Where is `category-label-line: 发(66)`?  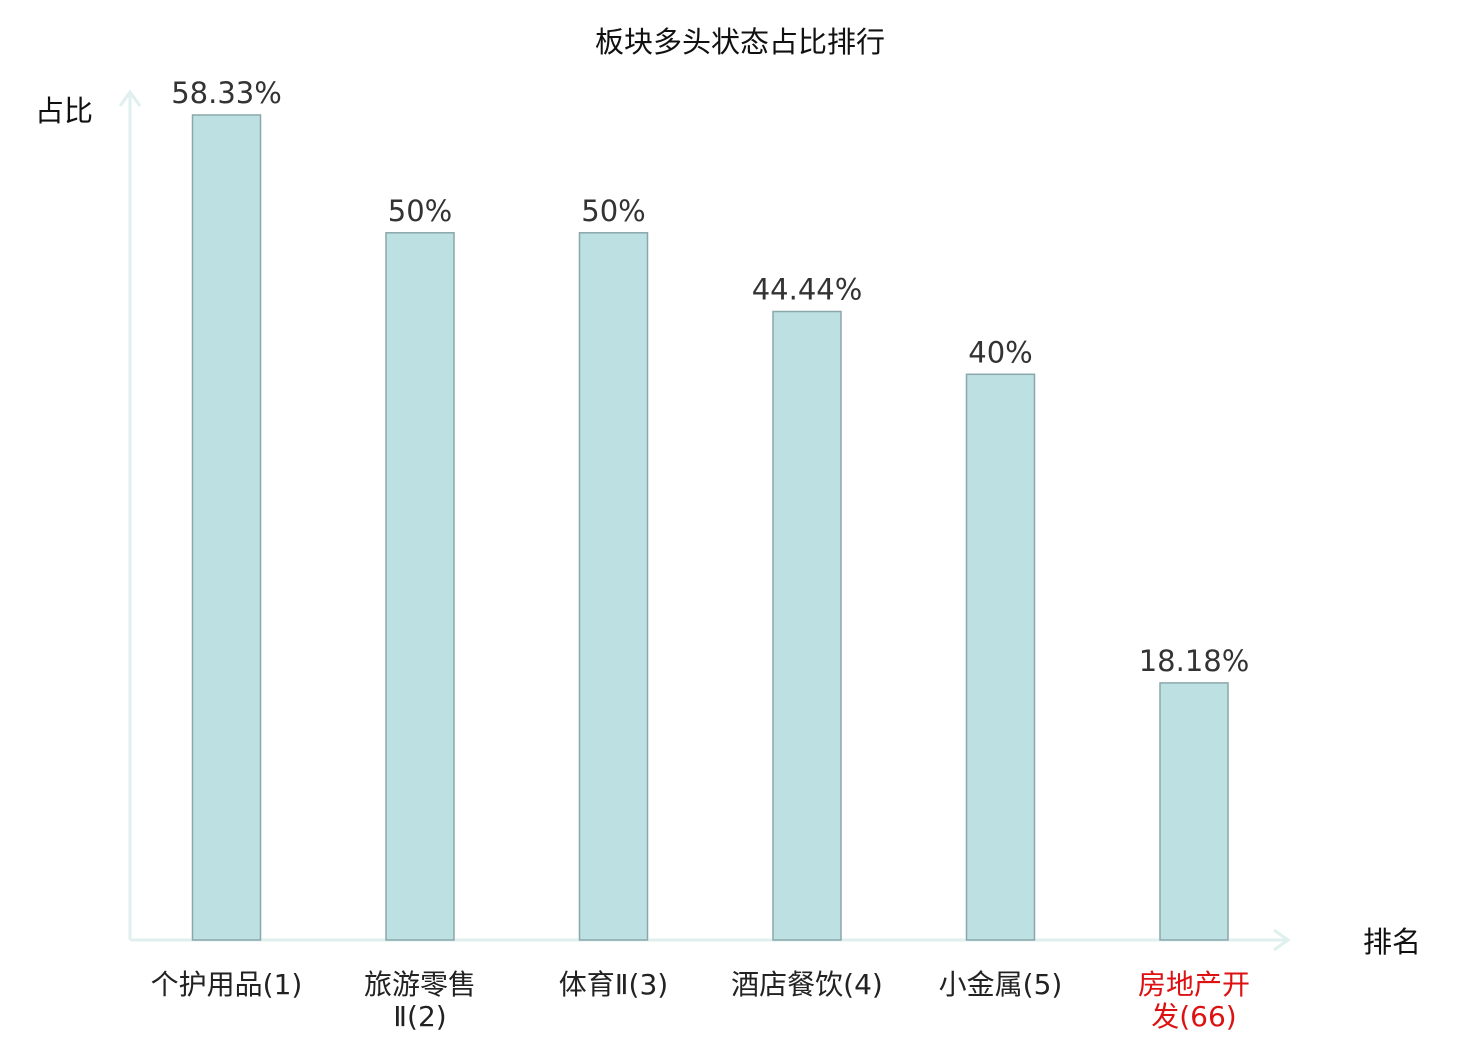
category-label-line: 发(66) is located at coordinates (1193, 1016).